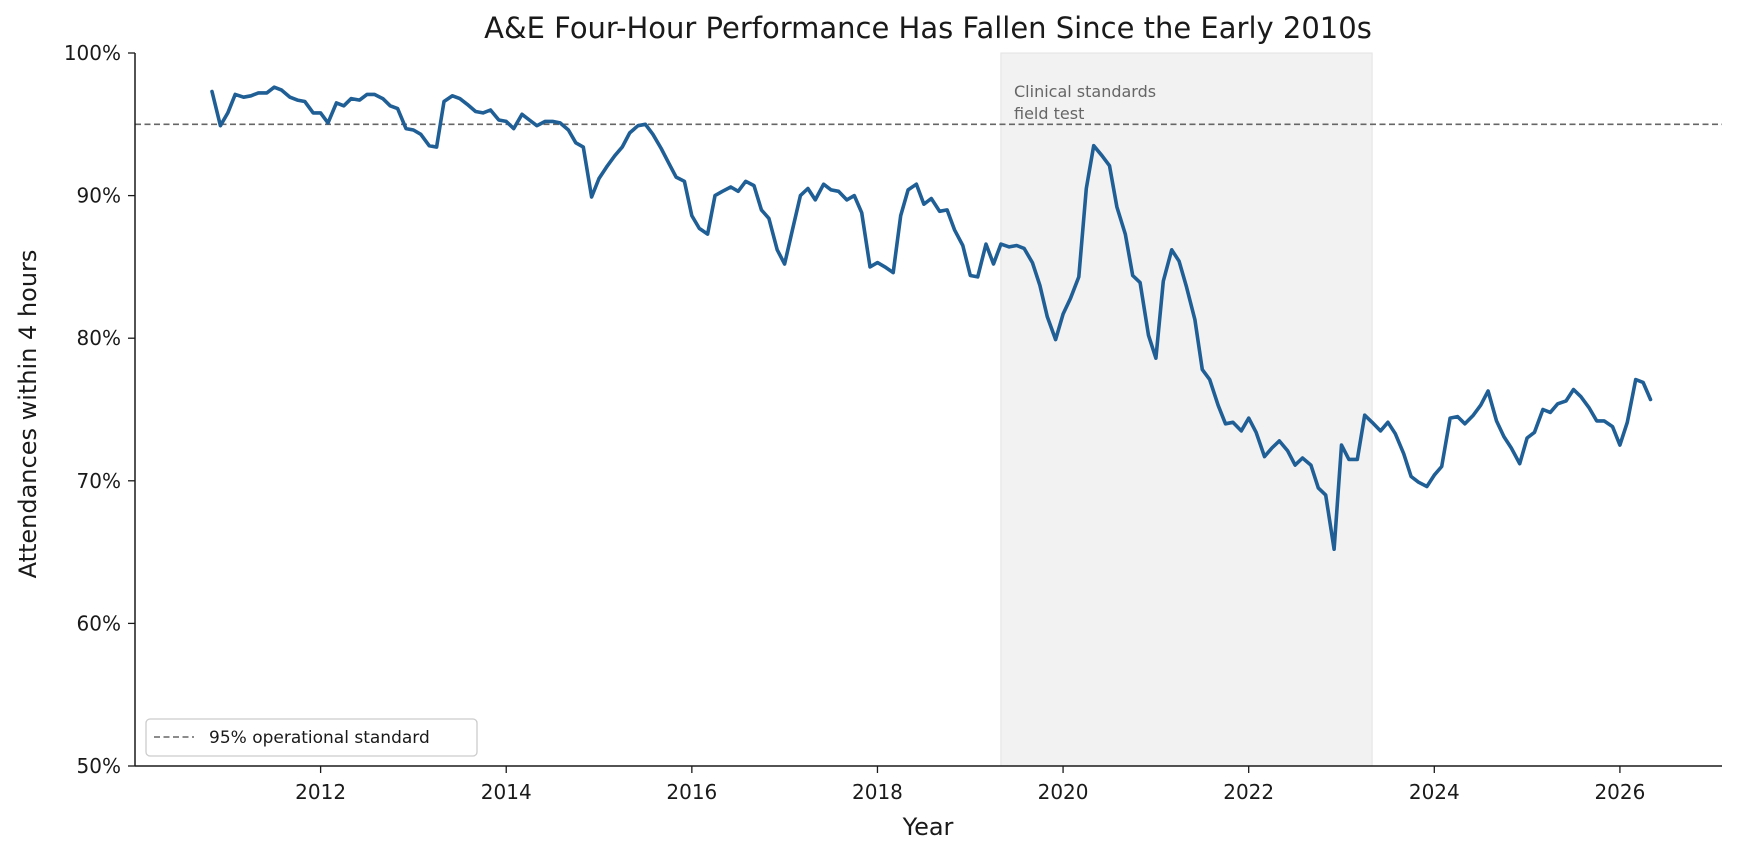 The height and width of the screenshot is (859, 1737). Describe the element at coordinates (99, 623) in the screenshot. I see `y-tick-label: 60%` at that location.